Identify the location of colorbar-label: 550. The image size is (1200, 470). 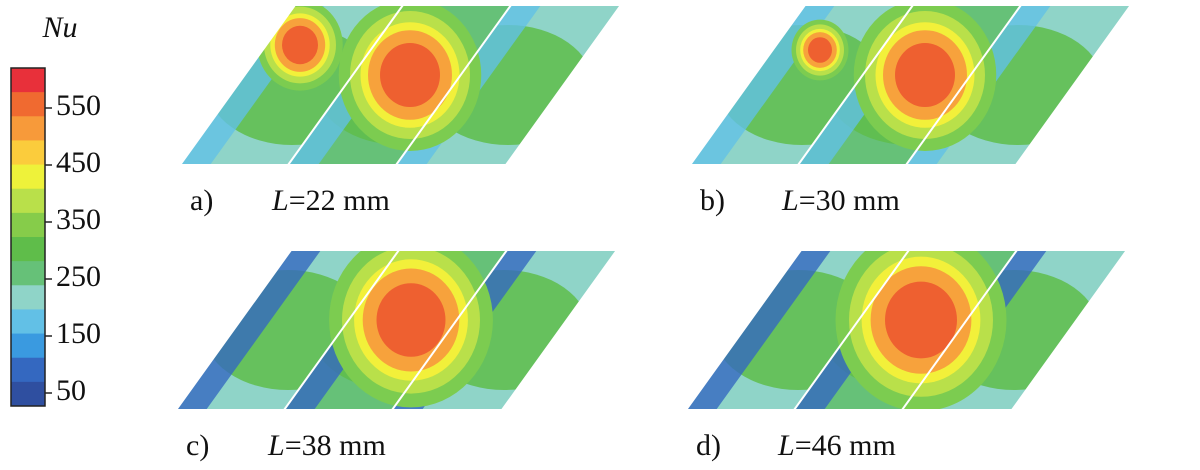
(78, 105).